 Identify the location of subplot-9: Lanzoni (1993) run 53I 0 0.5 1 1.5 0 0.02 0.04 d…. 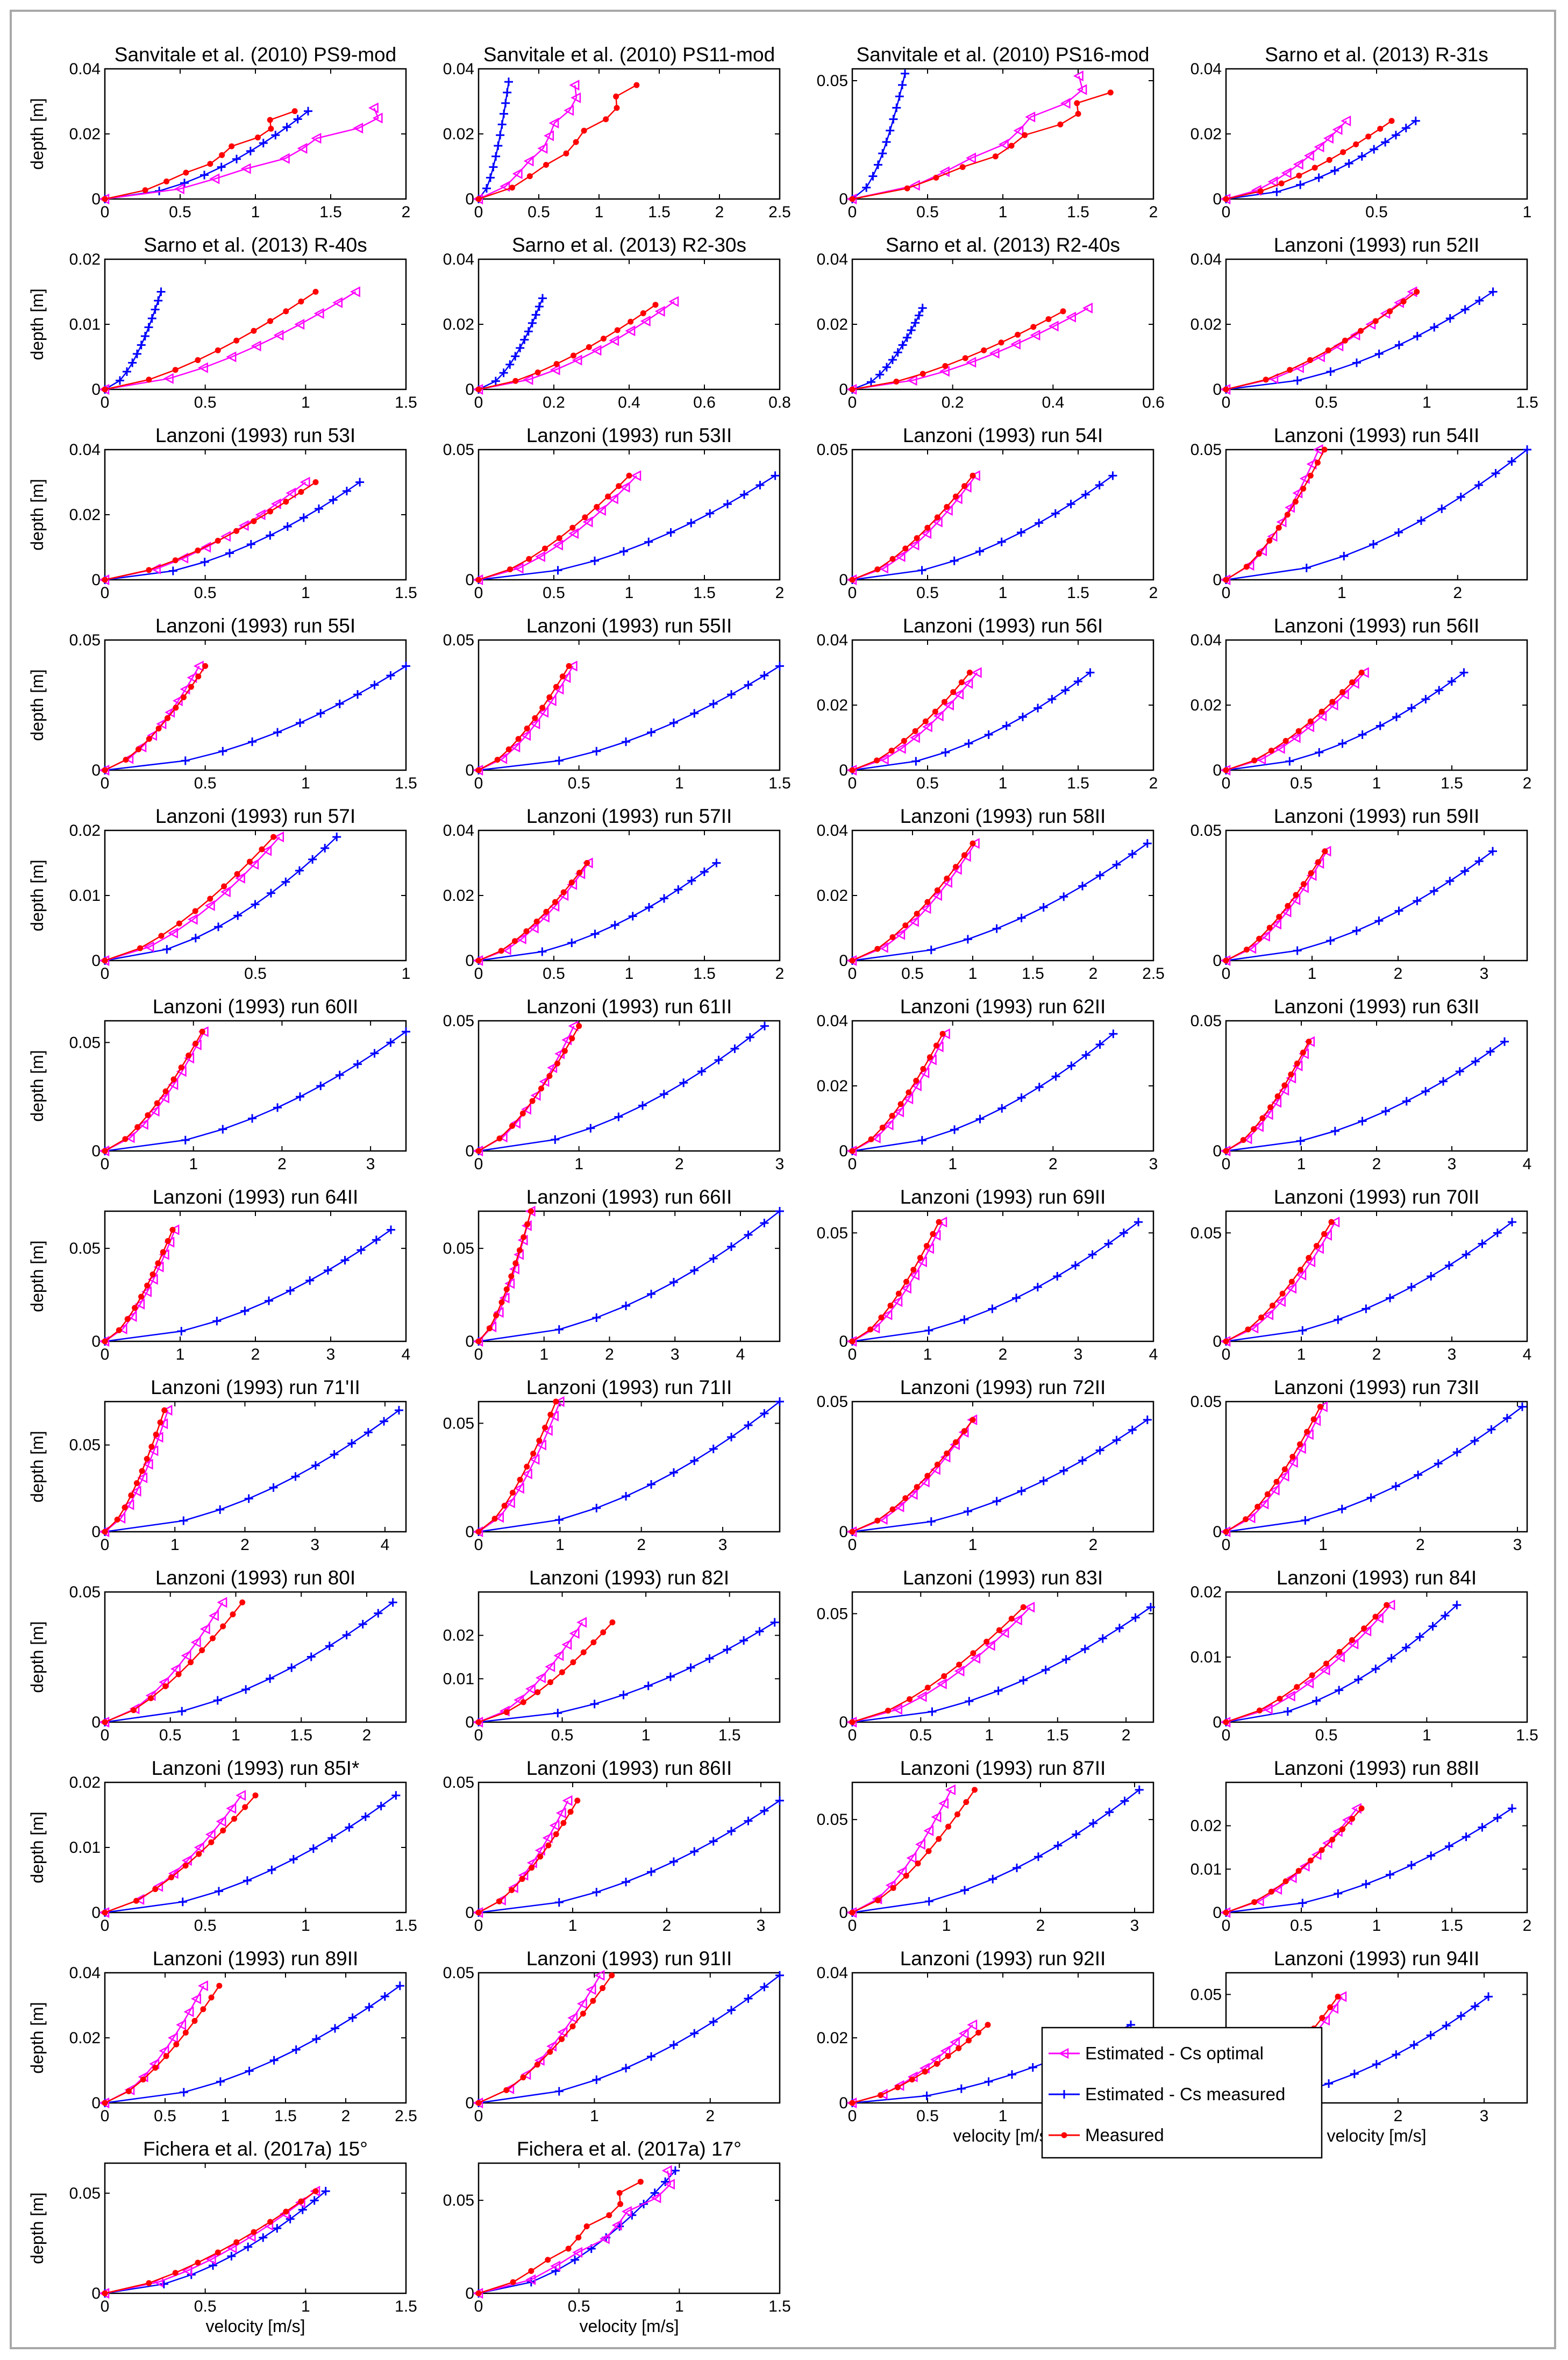
(222, 513).